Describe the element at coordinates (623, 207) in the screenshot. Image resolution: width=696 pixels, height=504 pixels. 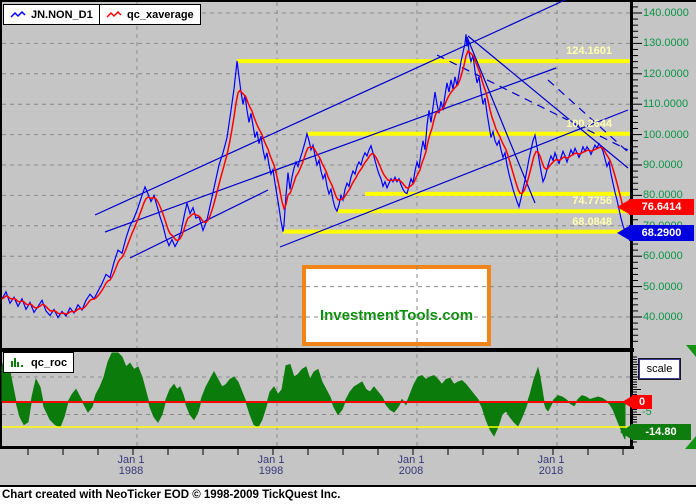
I see `average-value-arrow` at that location.